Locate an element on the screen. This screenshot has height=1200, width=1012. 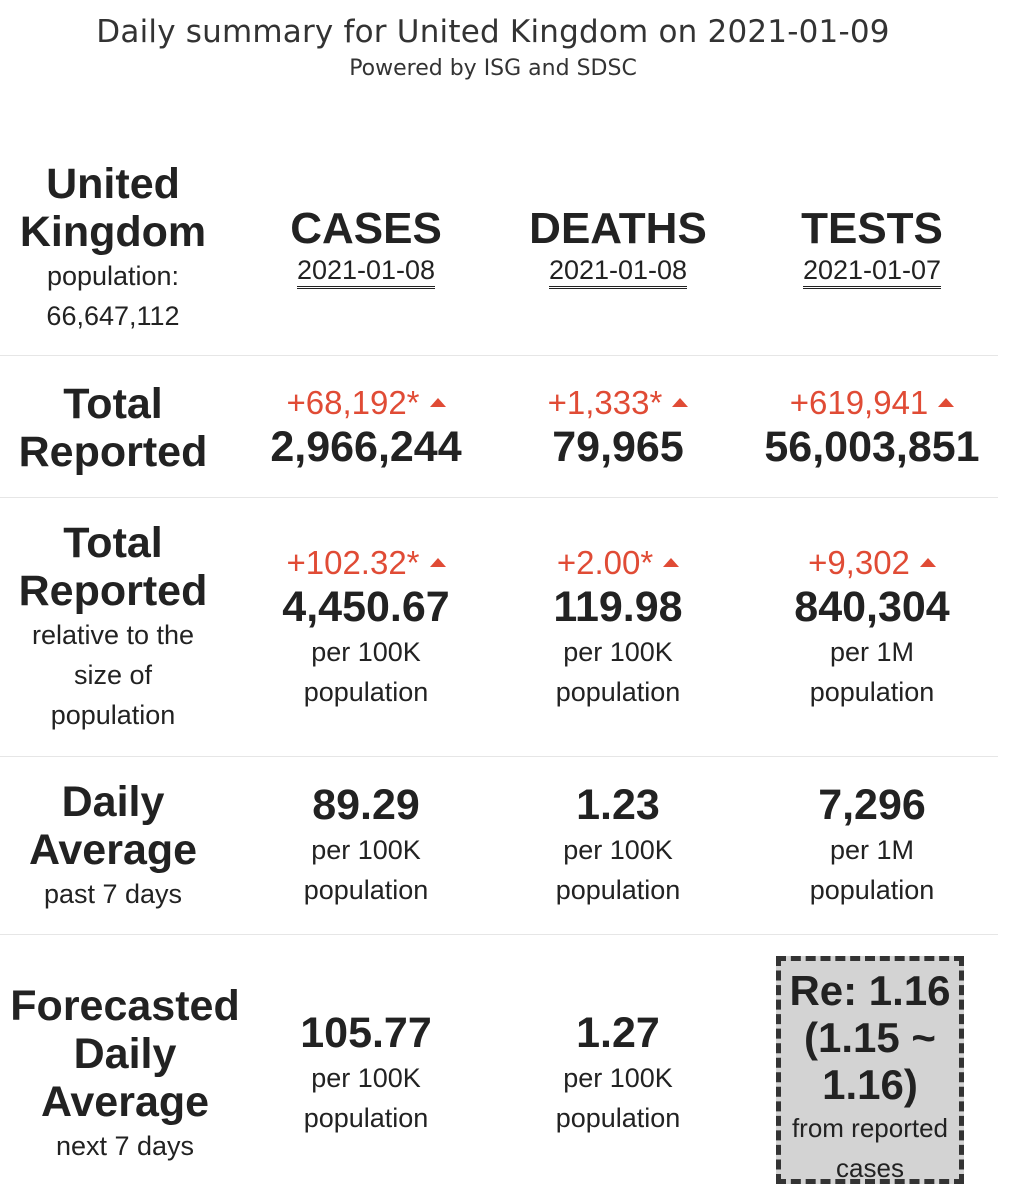
forecast-label-line1: Forecasted is located at coordinates (125, 1006).